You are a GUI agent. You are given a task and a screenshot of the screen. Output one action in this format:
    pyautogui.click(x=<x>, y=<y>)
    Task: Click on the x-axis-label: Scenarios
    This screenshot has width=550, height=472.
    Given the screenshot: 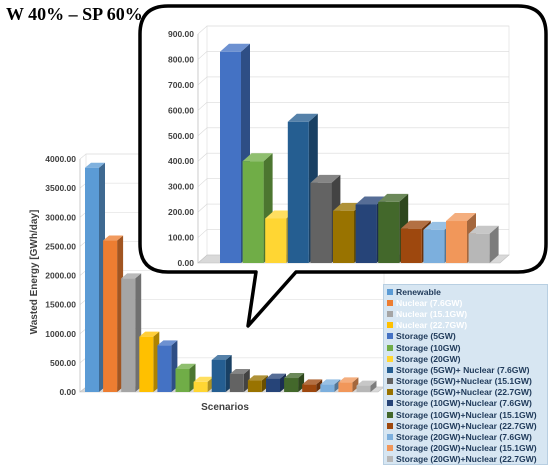 What is the action you would take?
    pyautogui.click(x=225, y=407)
    